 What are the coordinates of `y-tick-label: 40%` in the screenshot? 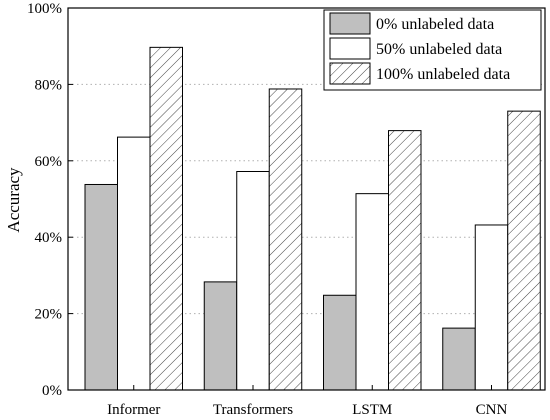 It's located at (49, 238).